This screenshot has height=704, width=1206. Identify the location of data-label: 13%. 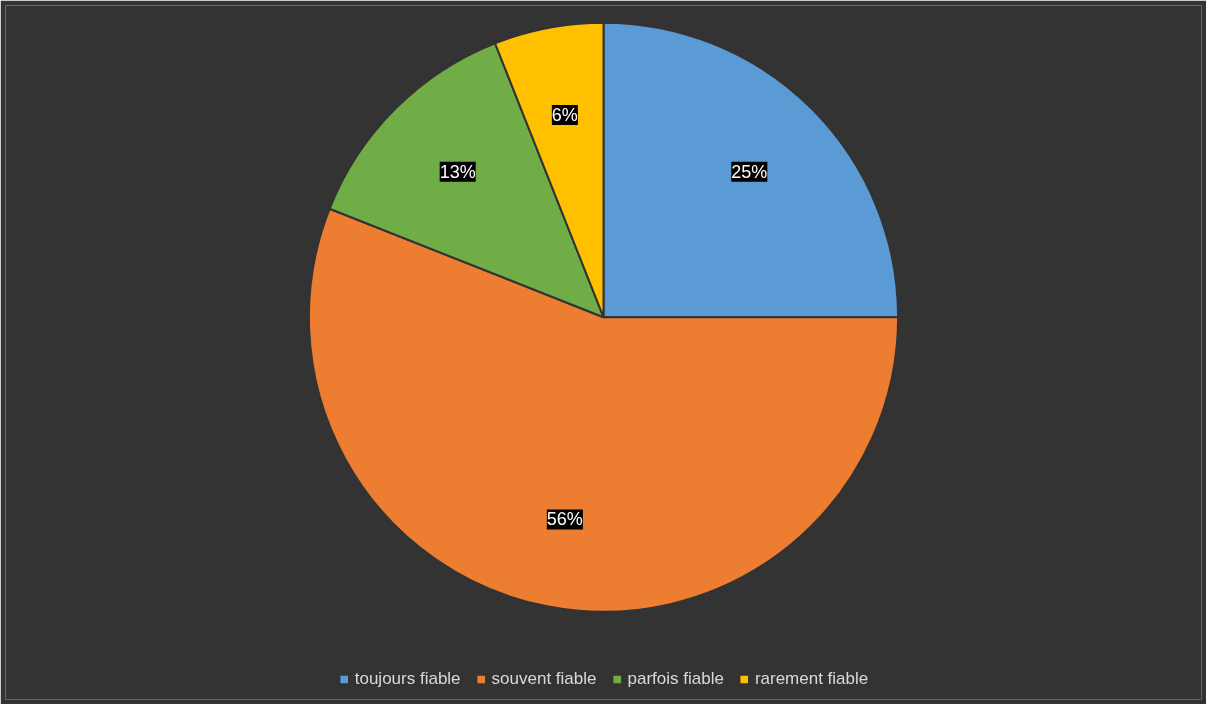
(457, 171).